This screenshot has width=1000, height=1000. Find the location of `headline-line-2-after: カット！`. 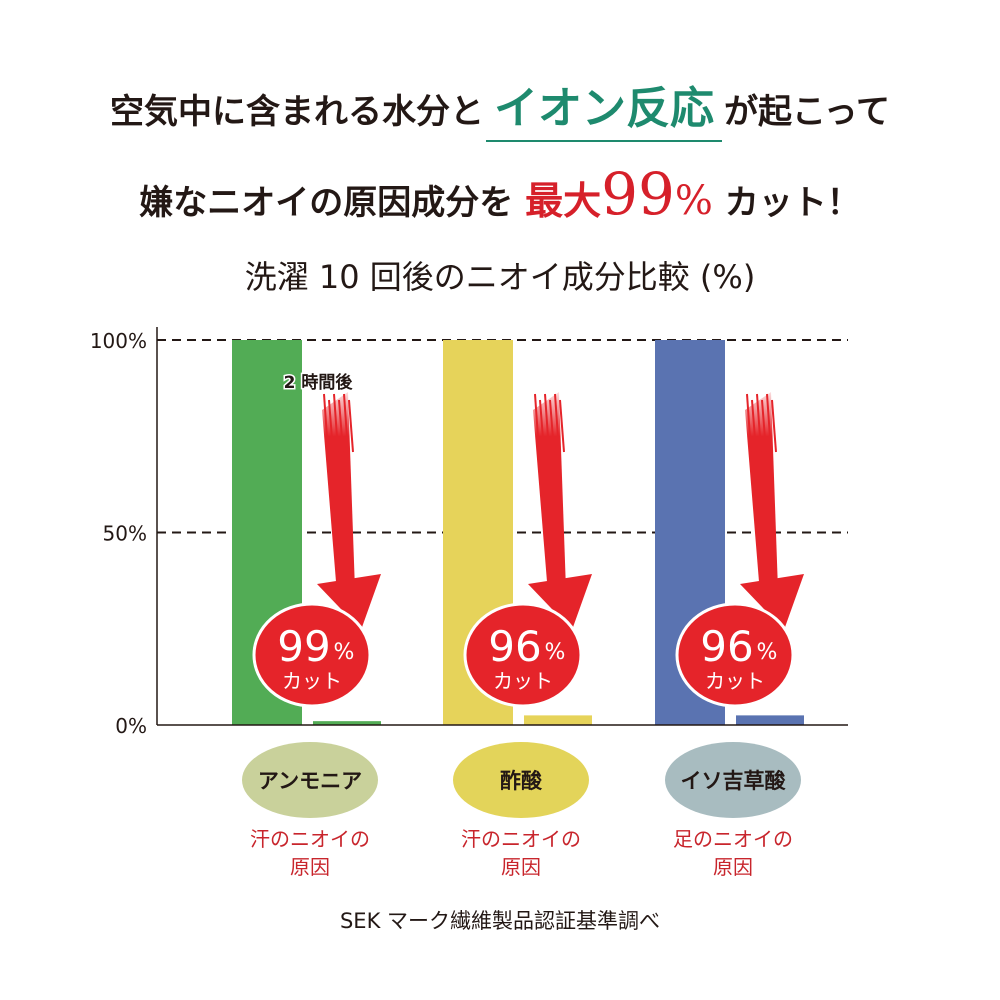

headline-line-2-after: カット！ is located at coordinates (792, 203).